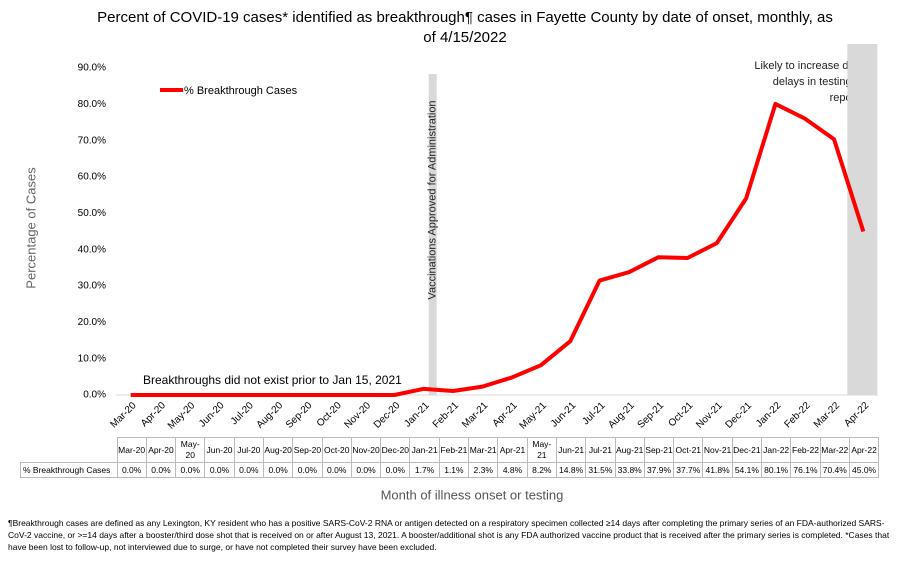 The image size is (897, 564). I want to click on table-cell: 33.8%, so click(629, 470).